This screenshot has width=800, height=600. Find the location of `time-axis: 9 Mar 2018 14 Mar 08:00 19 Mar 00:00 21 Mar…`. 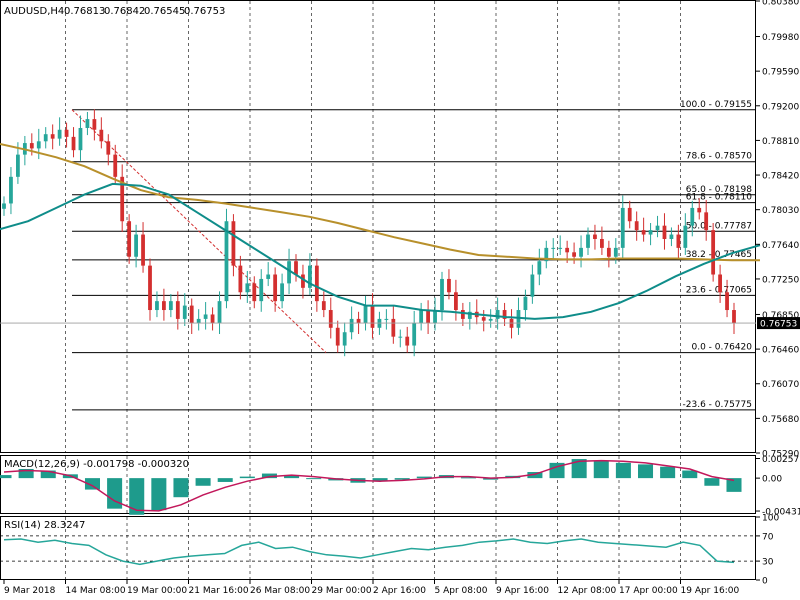

time-axis: 9 Mar 2018 14 Mar 08:00 19 Mar 00:00 21 Mar… is located at coordinates (371, 588).